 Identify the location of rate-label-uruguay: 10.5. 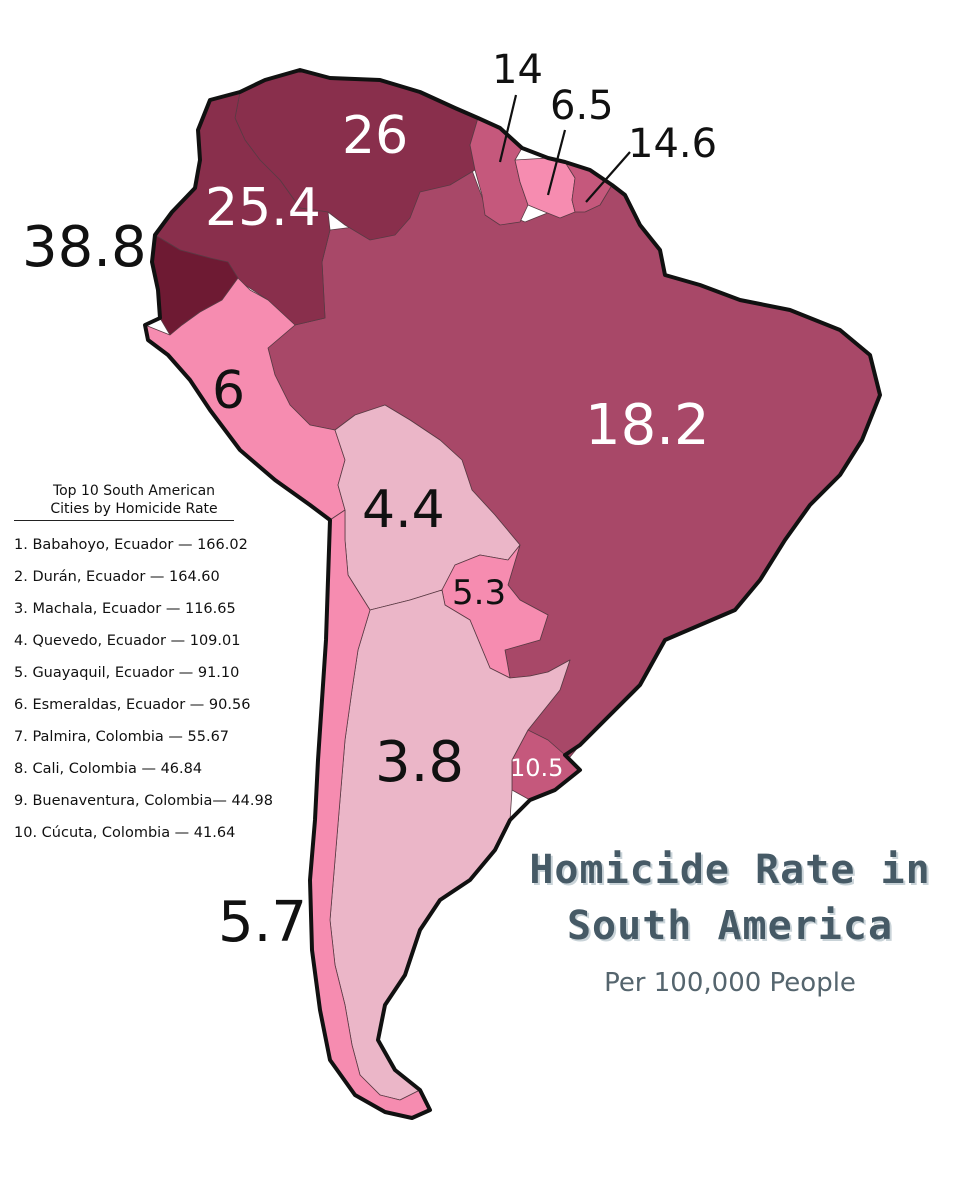
(537, 768).